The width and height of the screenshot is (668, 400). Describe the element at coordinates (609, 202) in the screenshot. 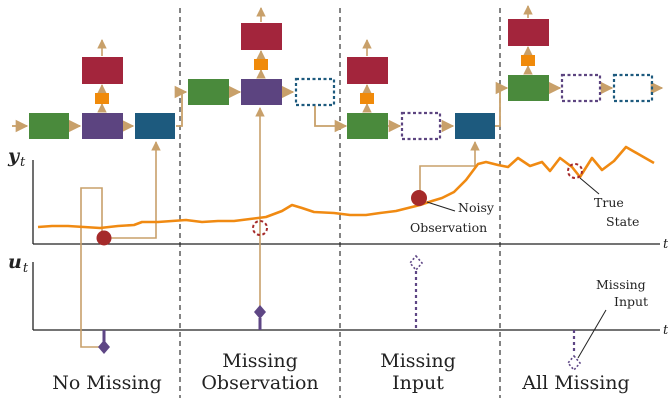

I see `true-state-label-line1: True` at that location.